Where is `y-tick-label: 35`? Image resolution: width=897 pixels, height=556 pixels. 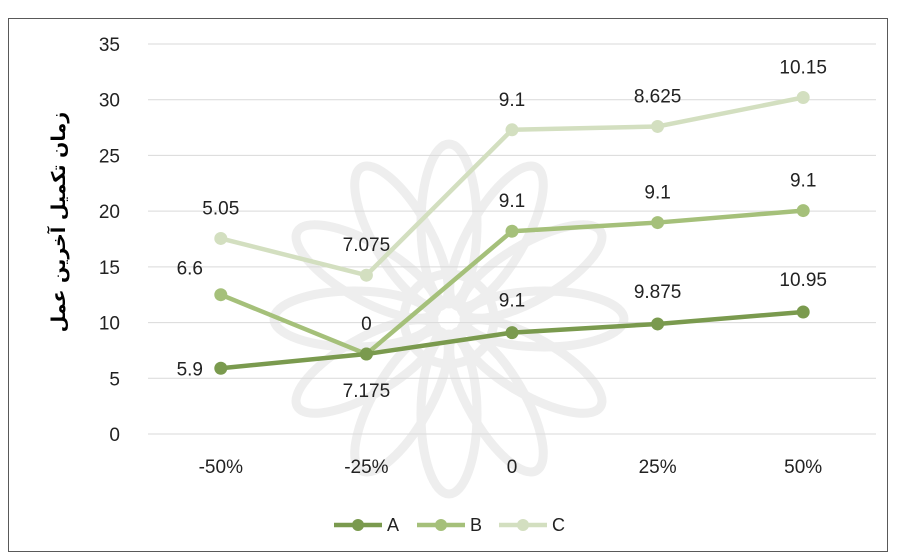 y-tick-label: 35 is located at coordinates (109, 45).